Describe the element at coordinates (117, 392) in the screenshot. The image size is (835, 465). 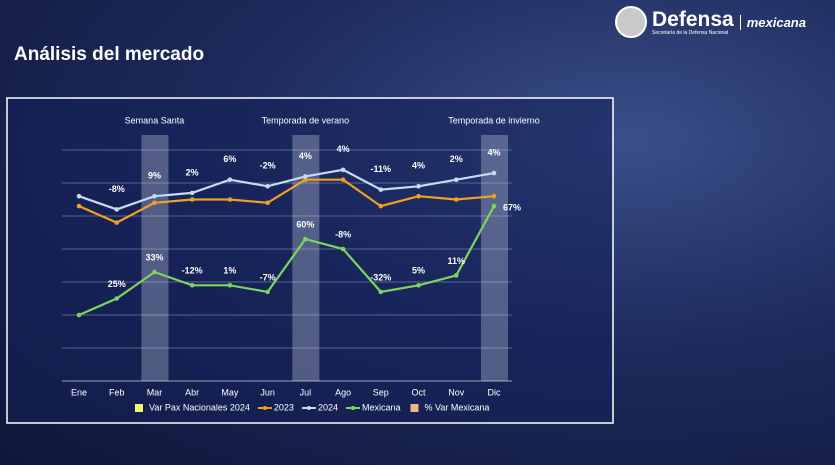
I see `x-tick-label: Feb` at that location.